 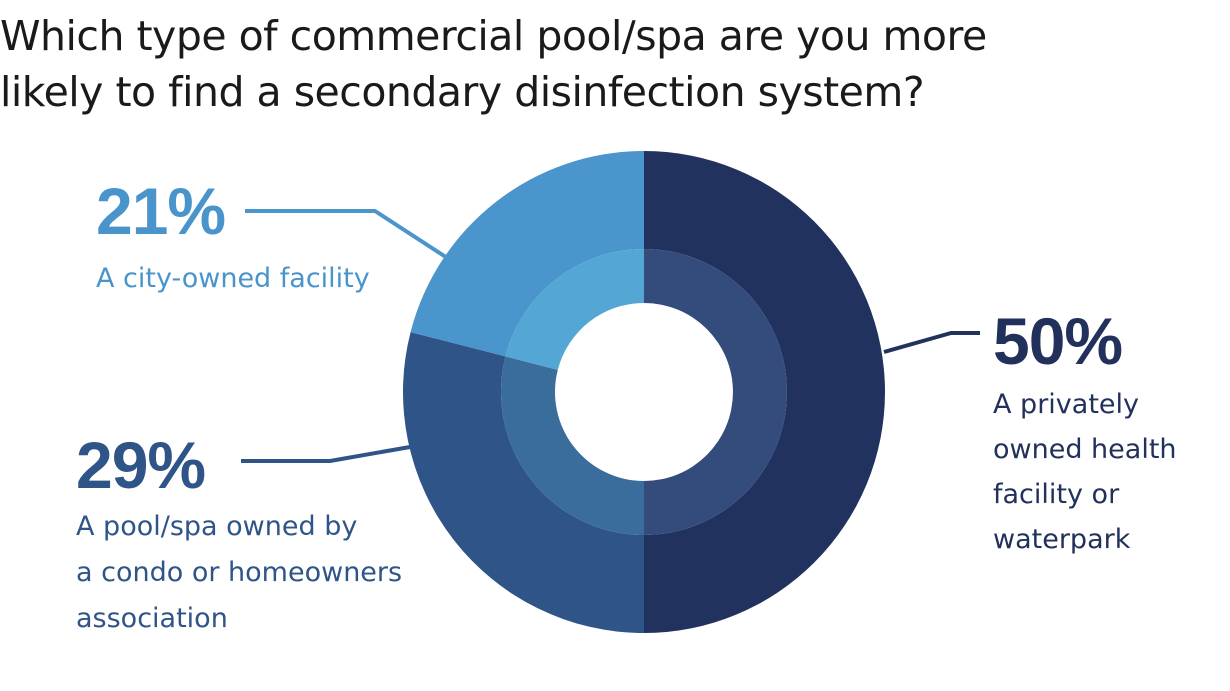 What do you see at coordinates (574, 309) in the screenshot?
I see `slice-city-owned-inner` at bounding box center [574, 309].